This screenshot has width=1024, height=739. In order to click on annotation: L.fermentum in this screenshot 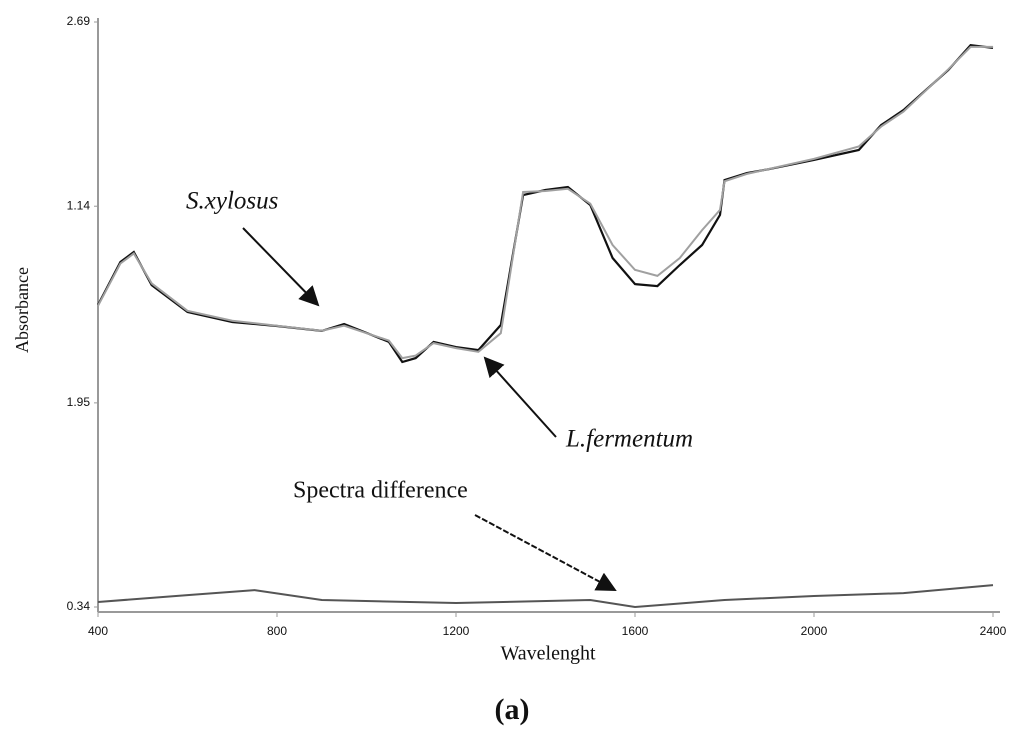, I will do `click(629, 439)`.